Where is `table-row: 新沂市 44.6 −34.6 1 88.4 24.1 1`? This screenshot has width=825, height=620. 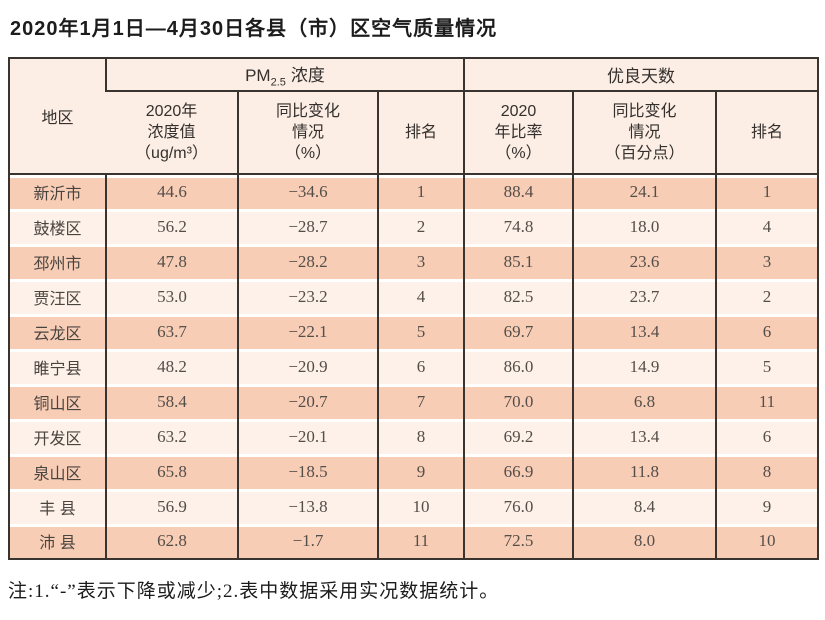
table-row: 新沂市 44.6 −34.6 1 88.4 24.1 1 is located at coordinates (414, 191).